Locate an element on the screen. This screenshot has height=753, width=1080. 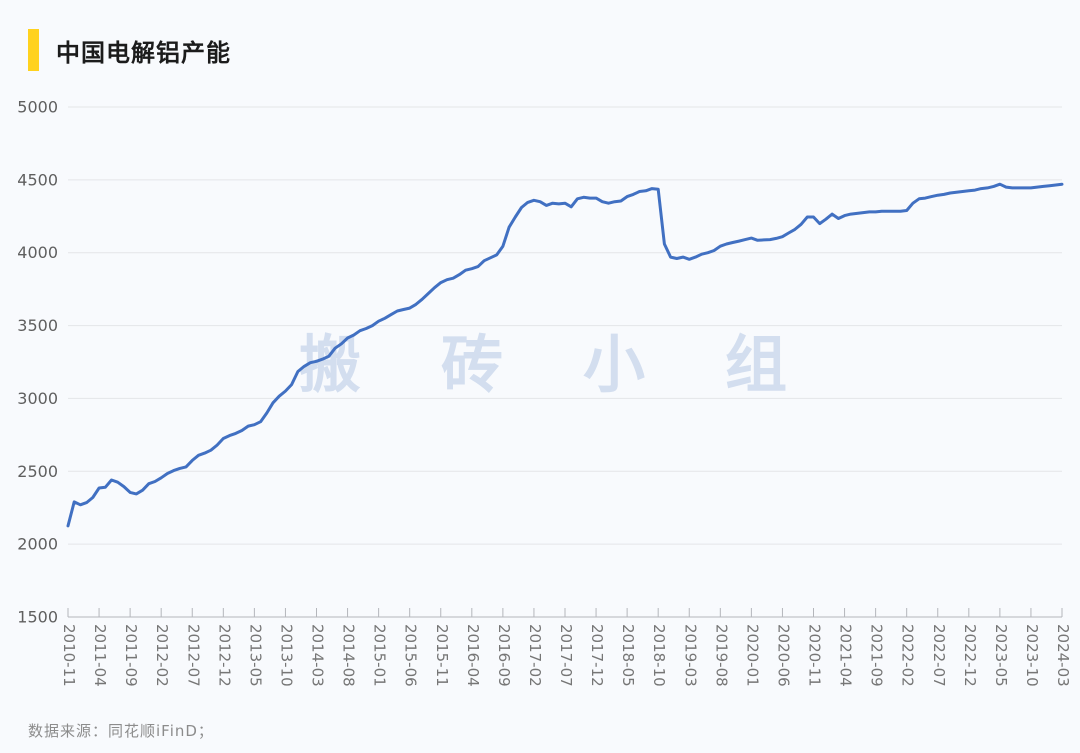
x-axis-label: 2014-03 is located at coordinates (318, 655).